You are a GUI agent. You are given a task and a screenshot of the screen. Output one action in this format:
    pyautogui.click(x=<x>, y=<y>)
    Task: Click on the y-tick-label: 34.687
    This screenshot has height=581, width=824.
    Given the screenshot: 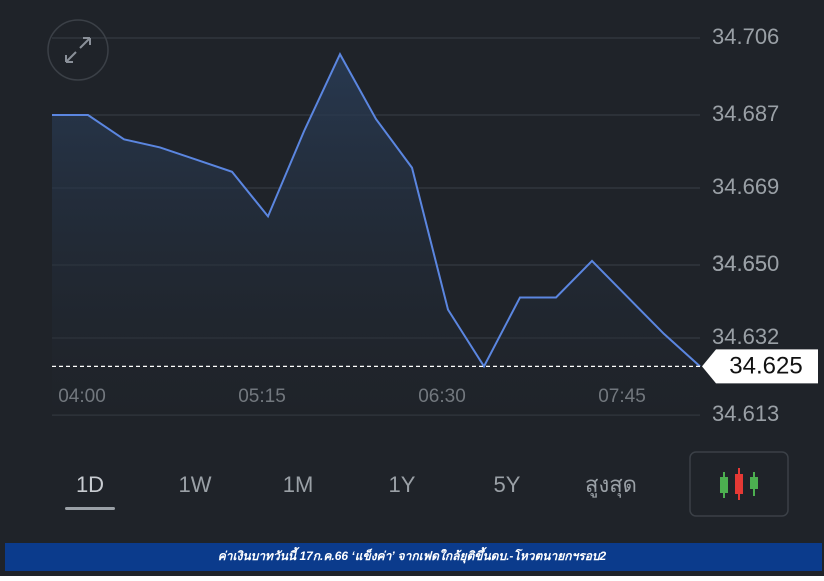 What is the action you would take?
    pyautogui.click(x=745, y=113)
    